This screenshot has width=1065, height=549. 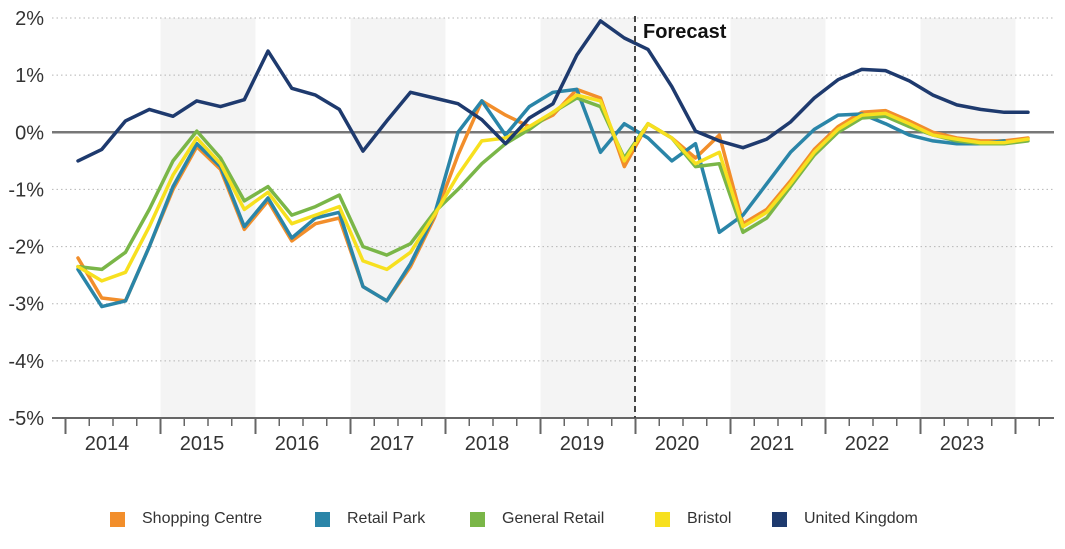 I want to click on legend-label: Retail Park, so click(x=386, y=518).